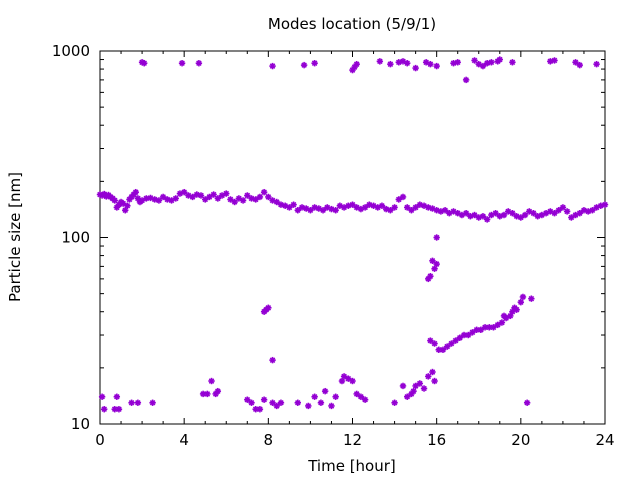  Describe the element at coordinates (75, 238) in the screenshot. I see `y-tick-label: 100` at that location.